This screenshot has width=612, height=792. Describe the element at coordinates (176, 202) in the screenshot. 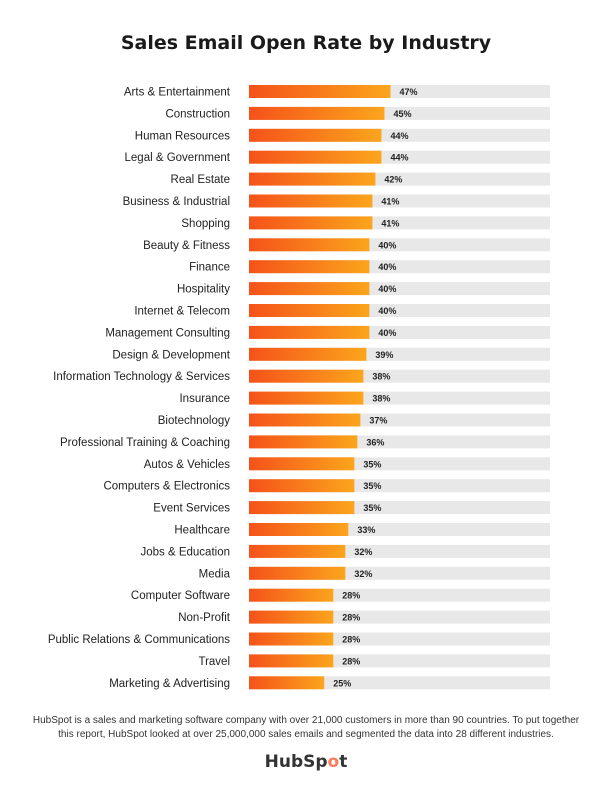

I see `category-label: Business & Industrial` at that location.